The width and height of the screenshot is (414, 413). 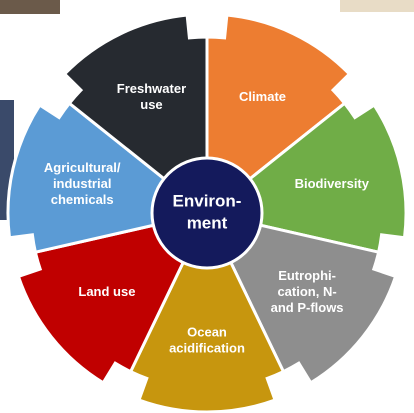 I want to click on segment-label: Freshwater, so click(x=151, y=88).